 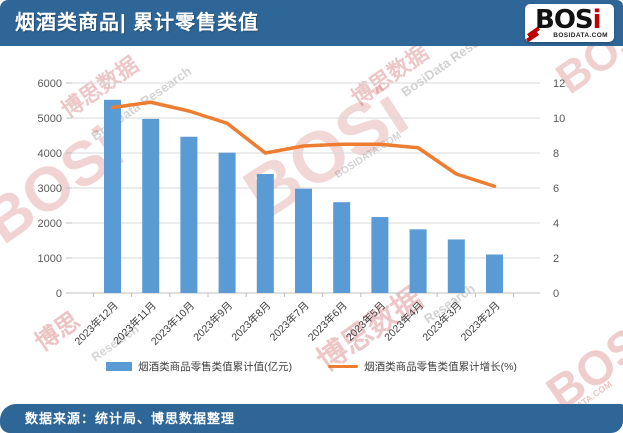 What do you see at coordinates (597, 20) in the screenshot?
I see `logo-accent-letter: i` at bounding box center [597, 20].